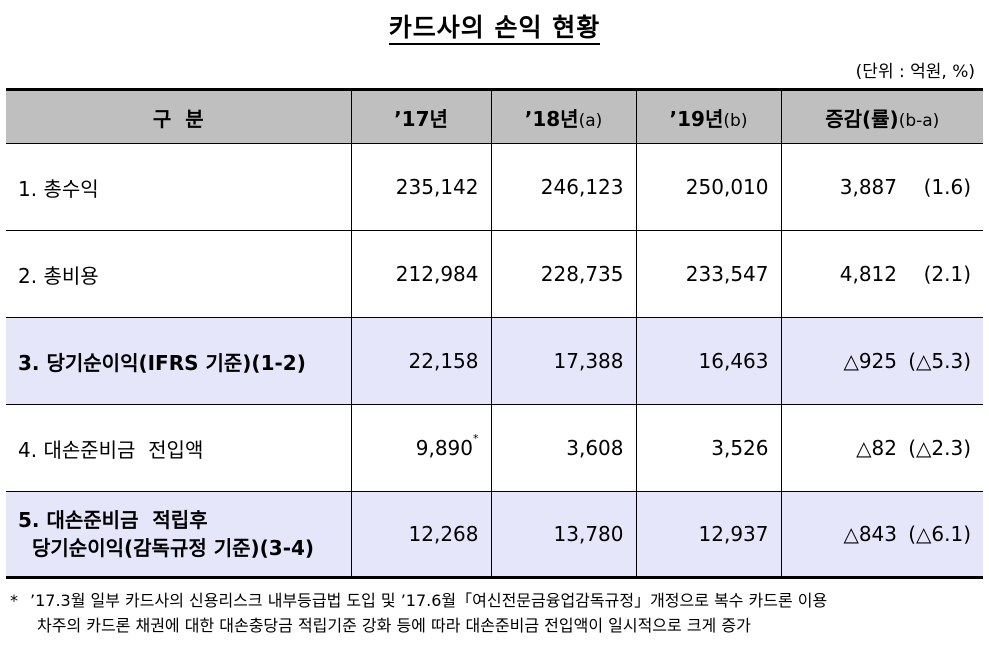 This screenshot has height=648, width=989. Describe the element at coordinates (735, 120) in the screenshot. I see `header-2019-sub: (b)` at that location.